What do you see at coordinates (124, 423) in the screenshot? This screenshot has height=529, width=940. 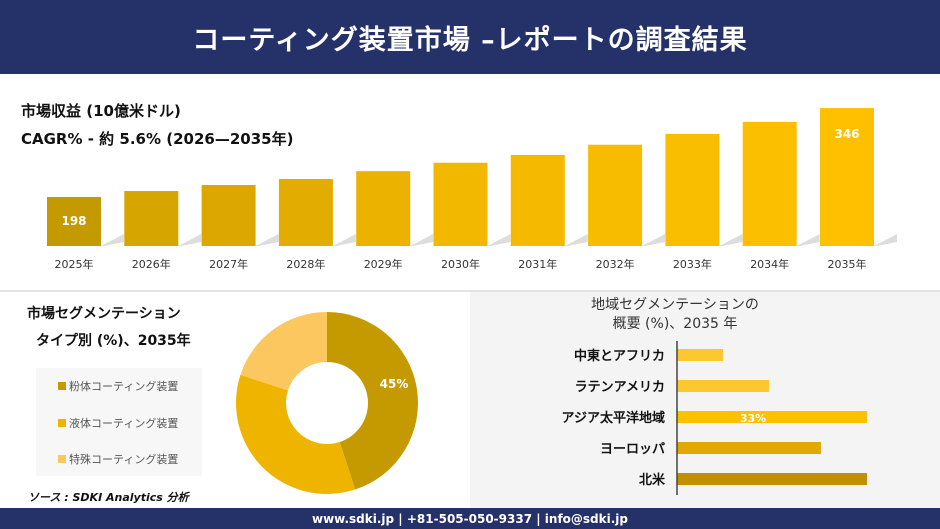 I see `legend-label: 液体コーティング装置` at bounding box center [124, 423].